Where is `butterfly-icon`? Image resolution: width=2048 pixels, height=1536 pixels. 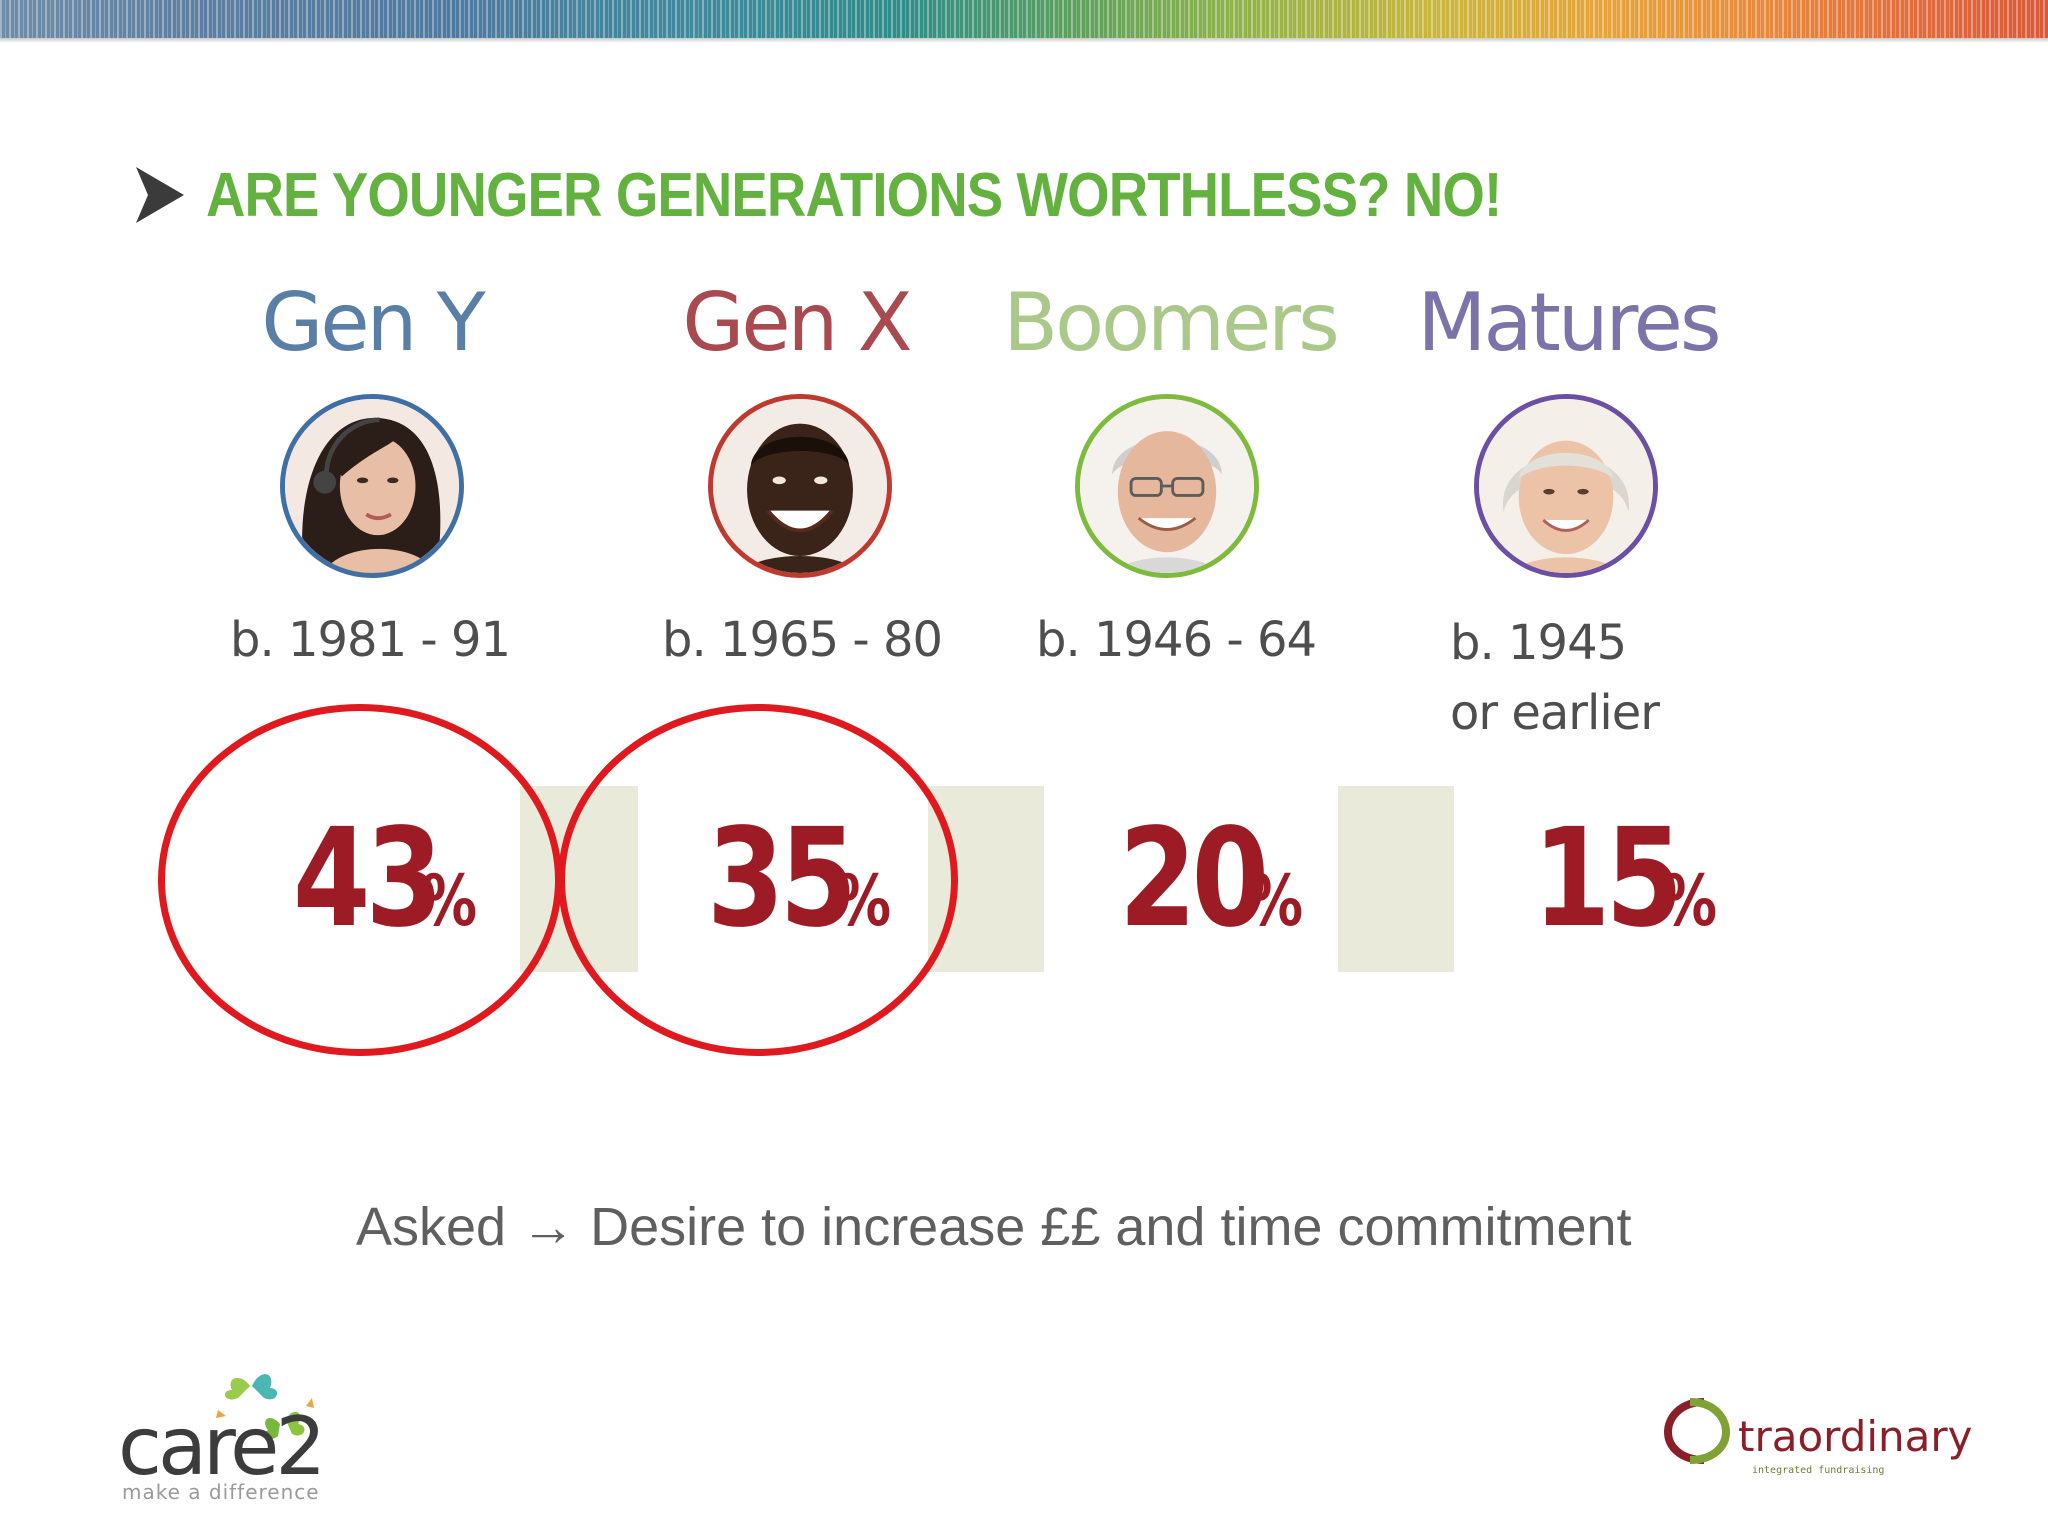
butterfly-icon is located at coordinates (265, 1407).